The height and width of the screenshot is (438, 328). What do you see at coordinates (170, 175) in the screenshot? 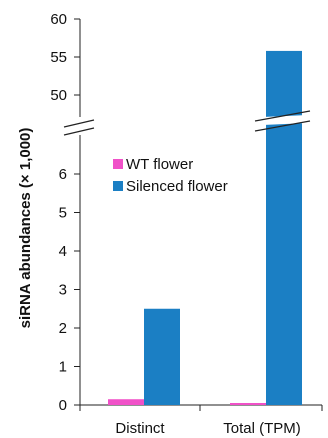
I see `legend: WT flower Silenced flower` at bounding box center [170, 175].